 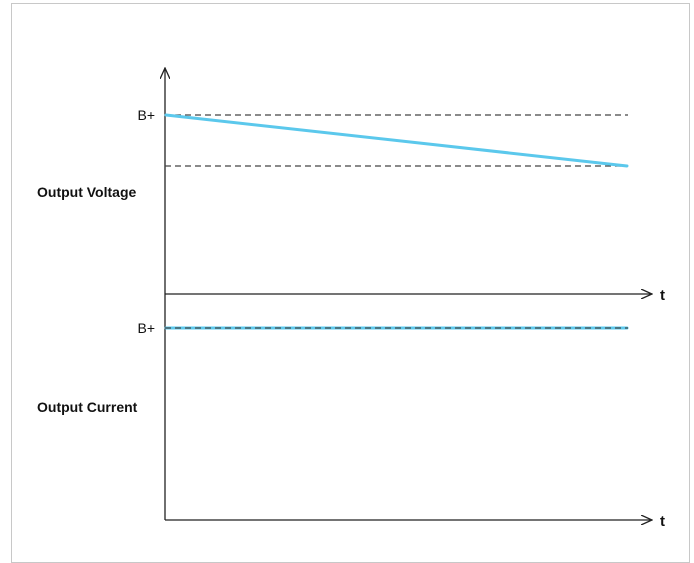 What do you see at coordinates (86, 192) in the screenshot?
I see `voltage-panel-label: Output Voltage` at bounding box center [86, 192].